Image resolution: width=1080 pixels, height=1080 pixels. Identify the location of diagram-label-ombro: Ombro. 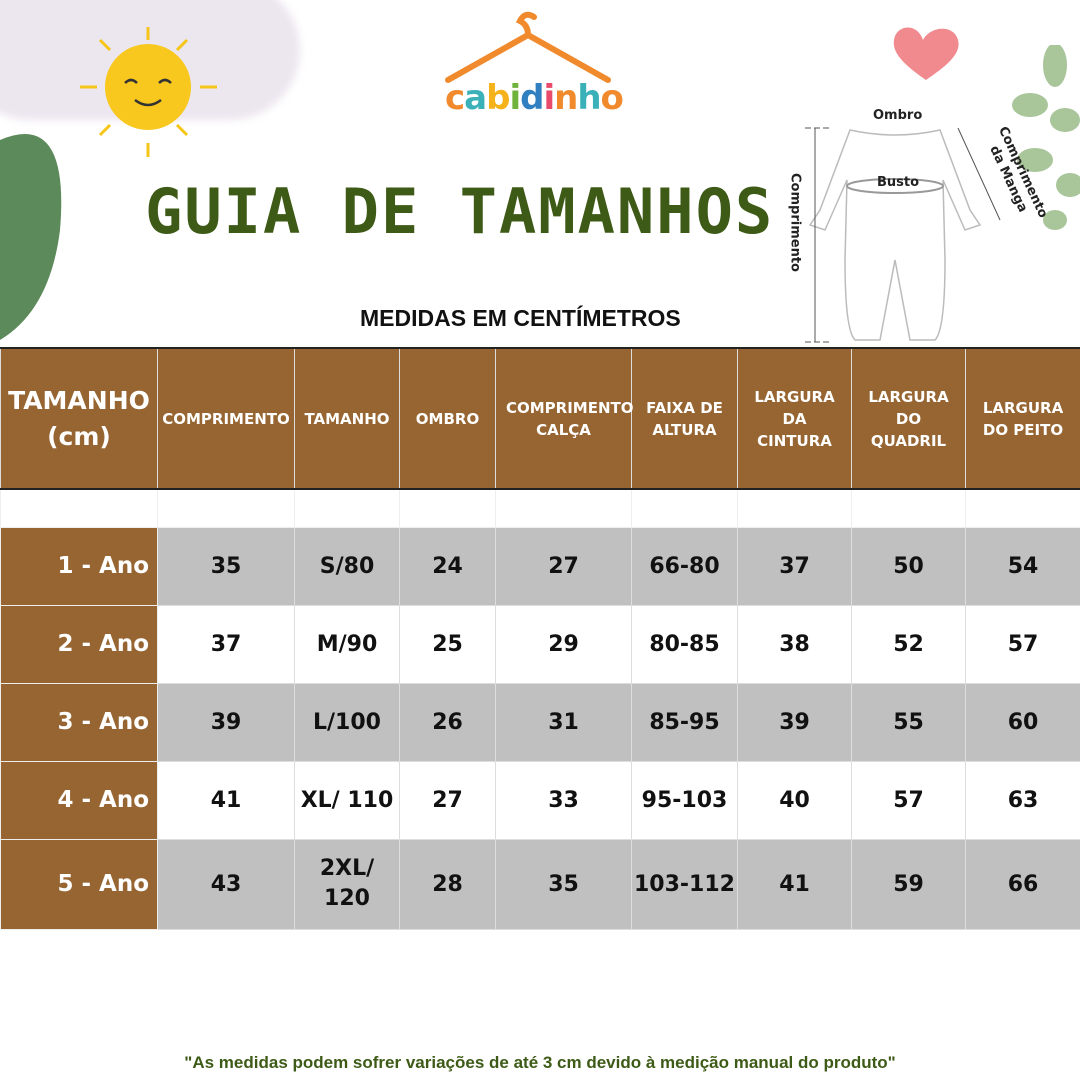
(898, 115).